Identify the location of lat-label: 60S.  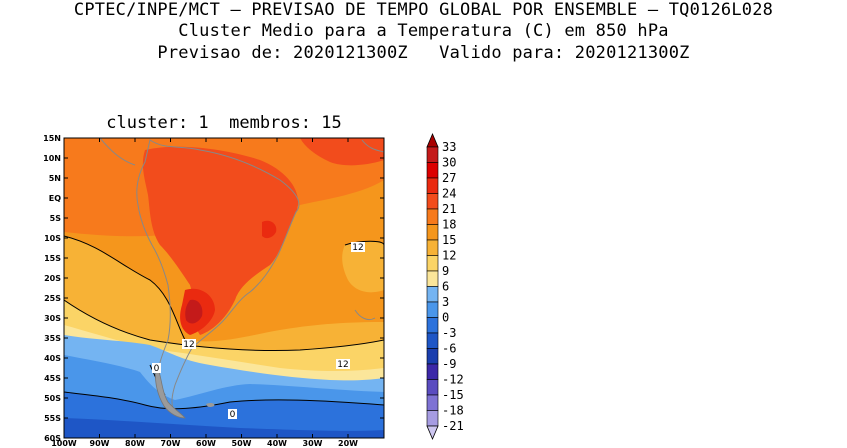
(52, 438).